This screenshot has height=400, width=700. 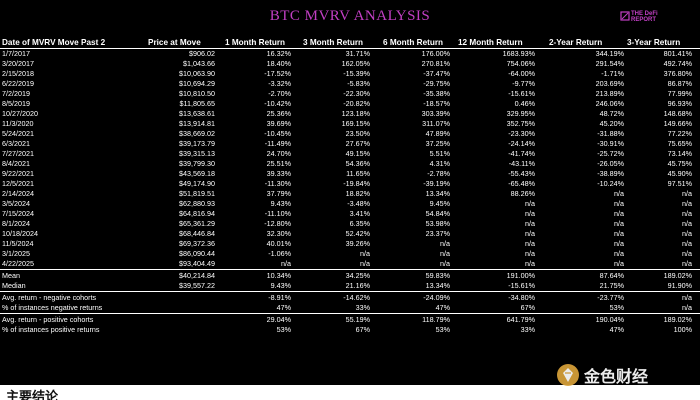 What do you see at coordinates (521, 163) in the screenshot?
I see `cell-m12: -43.11%` at bounding box center [521, 163].